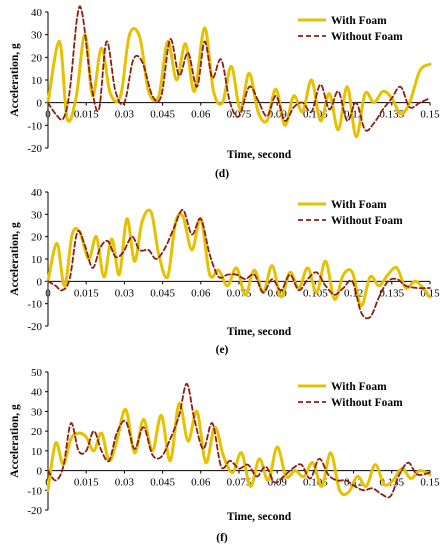 The image size is (445, 550). Describe the element at coordinates (222, 174) in the screenshot. I see `panel-label: (d)` at that location.